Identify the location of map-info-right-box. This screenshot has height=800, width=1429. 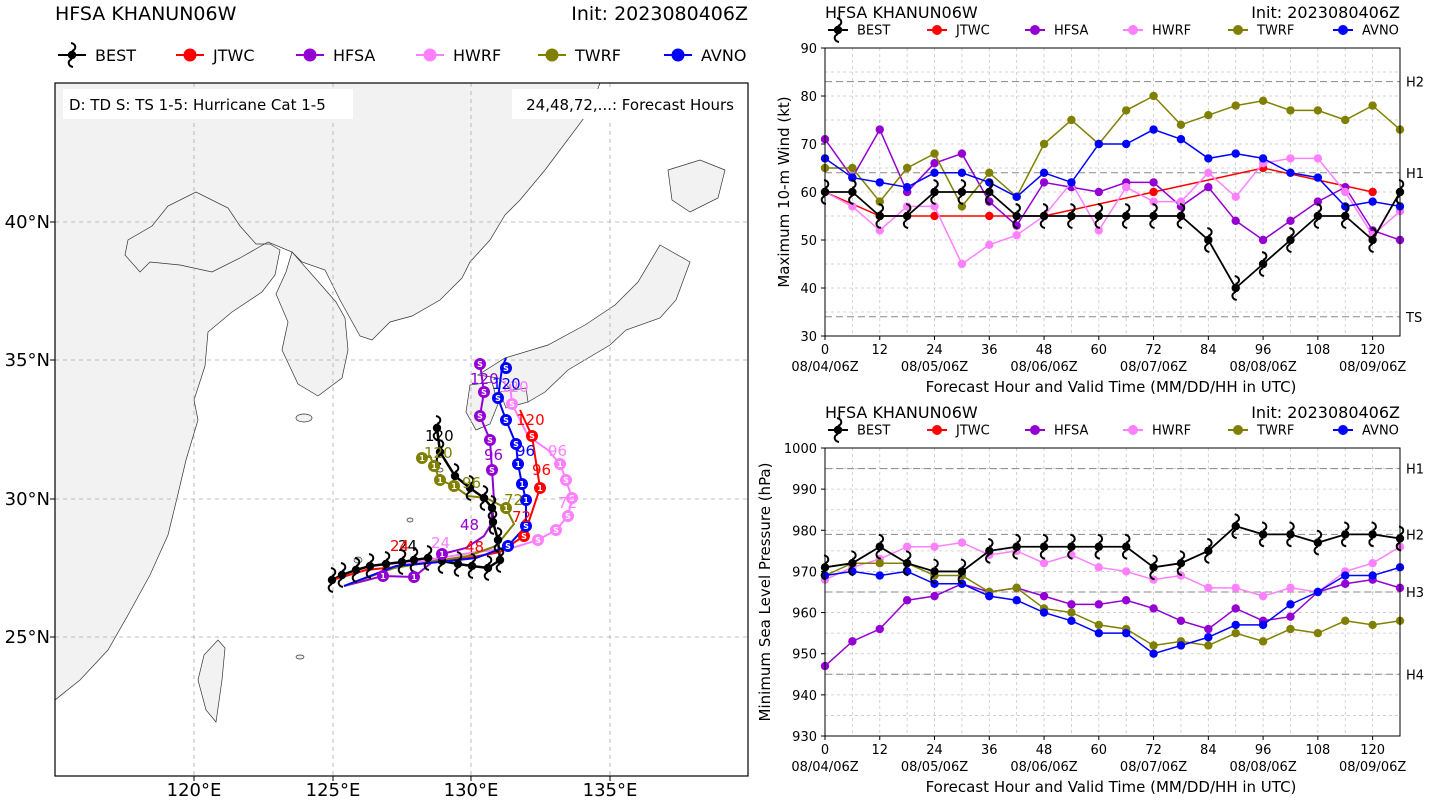
(627, 104).